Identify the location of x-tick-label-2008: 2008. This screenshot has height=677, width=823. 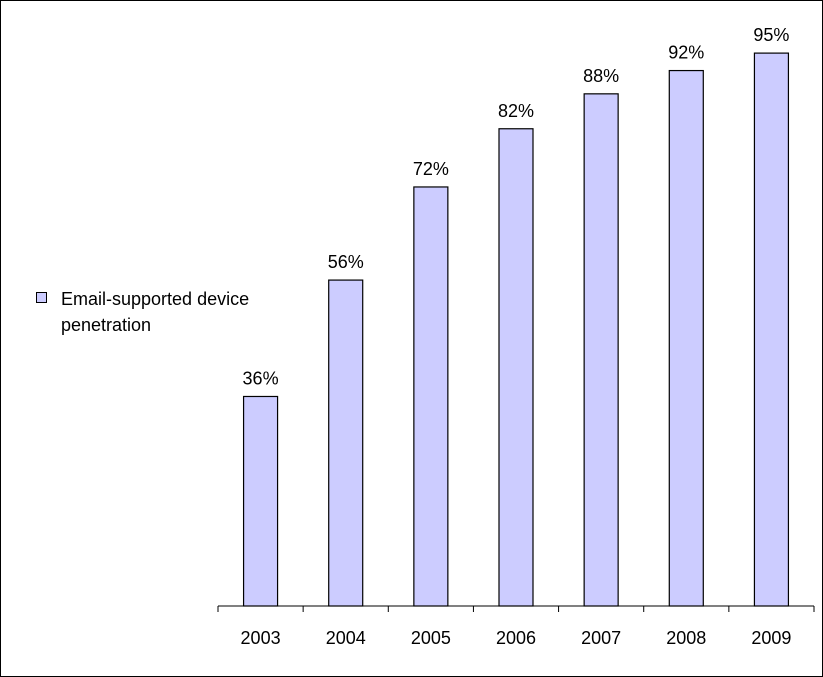
(686, 638).